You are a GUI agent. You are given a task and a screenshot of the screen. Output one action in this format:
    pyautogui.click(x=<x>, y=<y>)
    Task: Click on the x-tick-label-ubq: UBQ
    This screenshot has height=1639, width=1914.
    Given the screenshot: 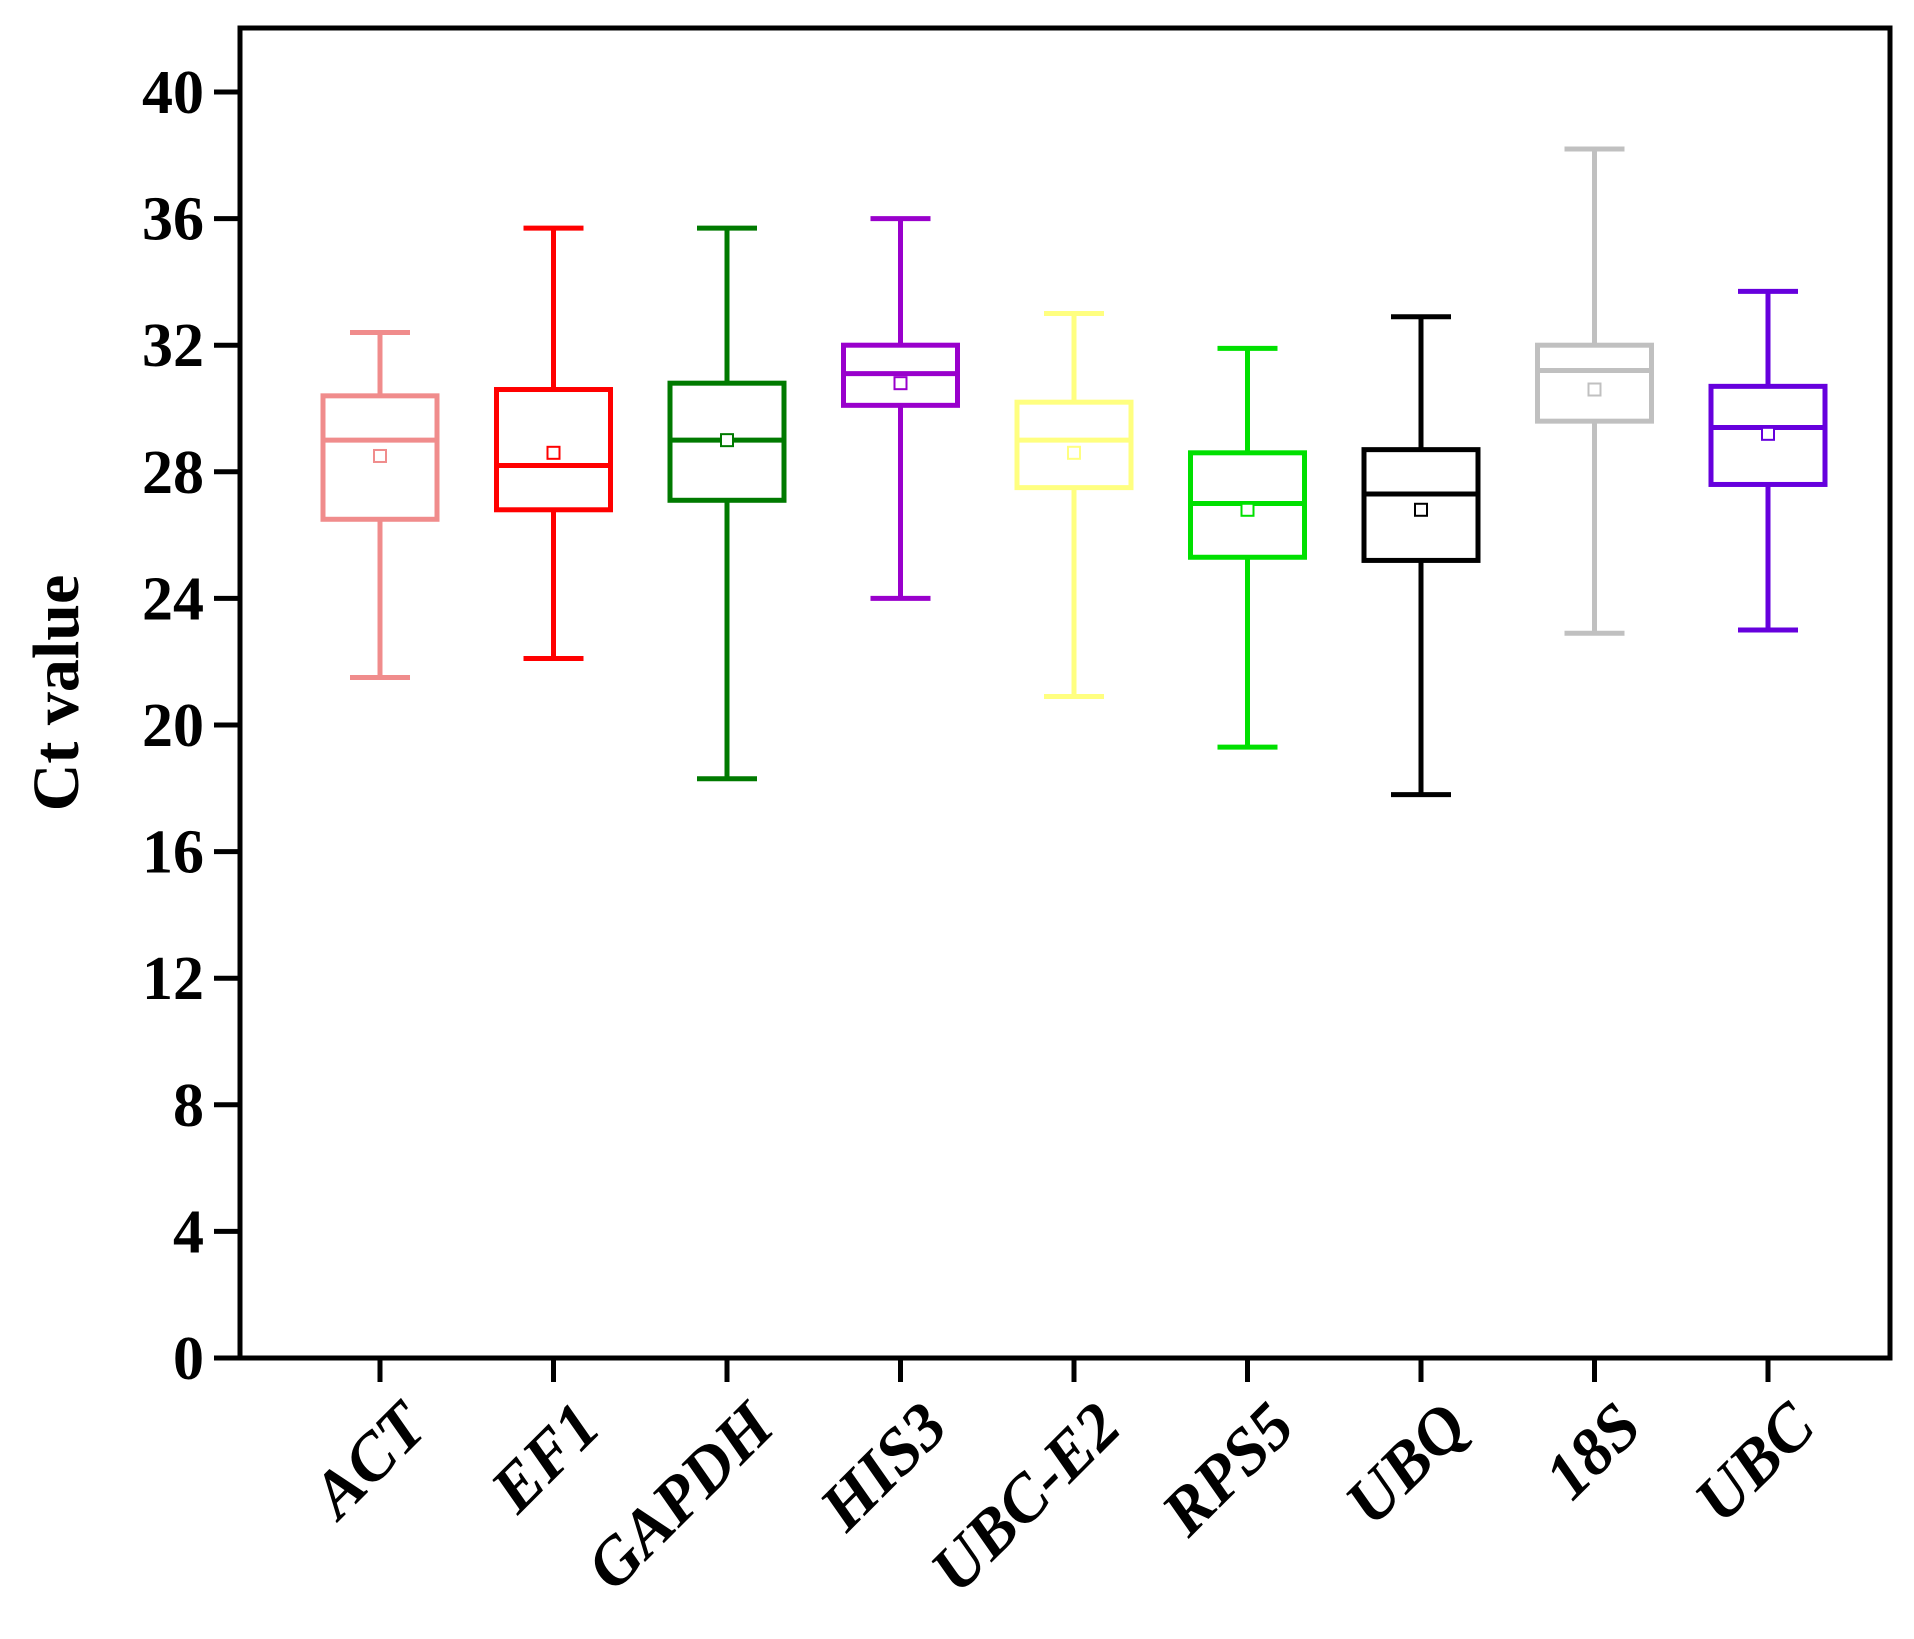 What is the action you would take?
    pyautogui.click(x=1406, y=1464)
    